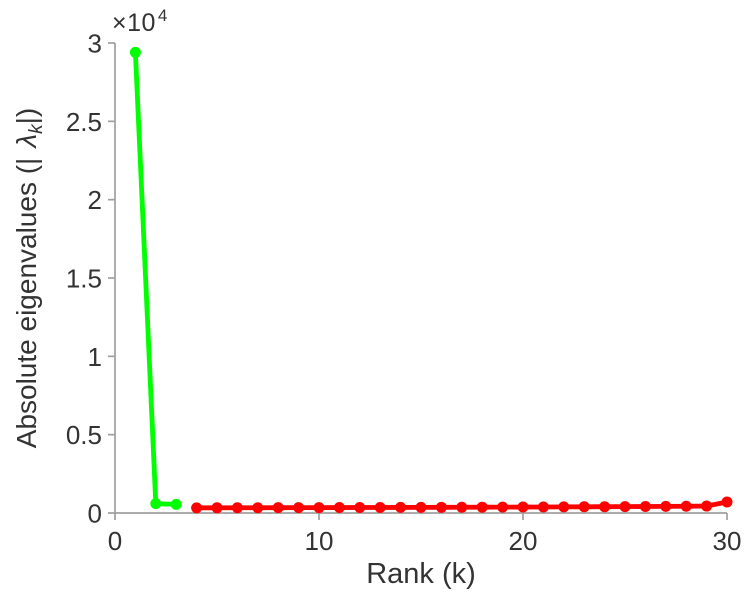  Describe the element at coordinates (115, 541) in the screenshot. I see `x-tick-label: 0` at that location.